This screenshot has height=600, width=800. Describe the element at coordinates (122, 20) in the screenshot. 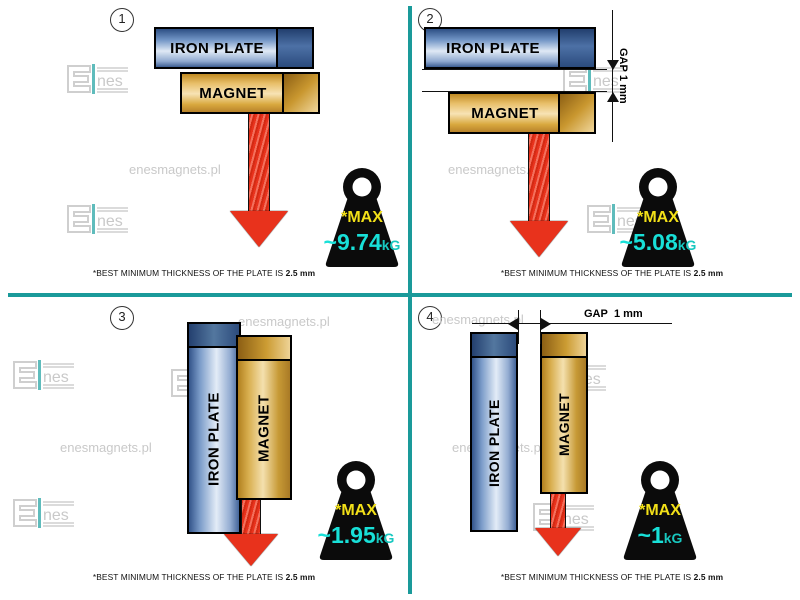

I see `panel-number-badge: 1` at that location.